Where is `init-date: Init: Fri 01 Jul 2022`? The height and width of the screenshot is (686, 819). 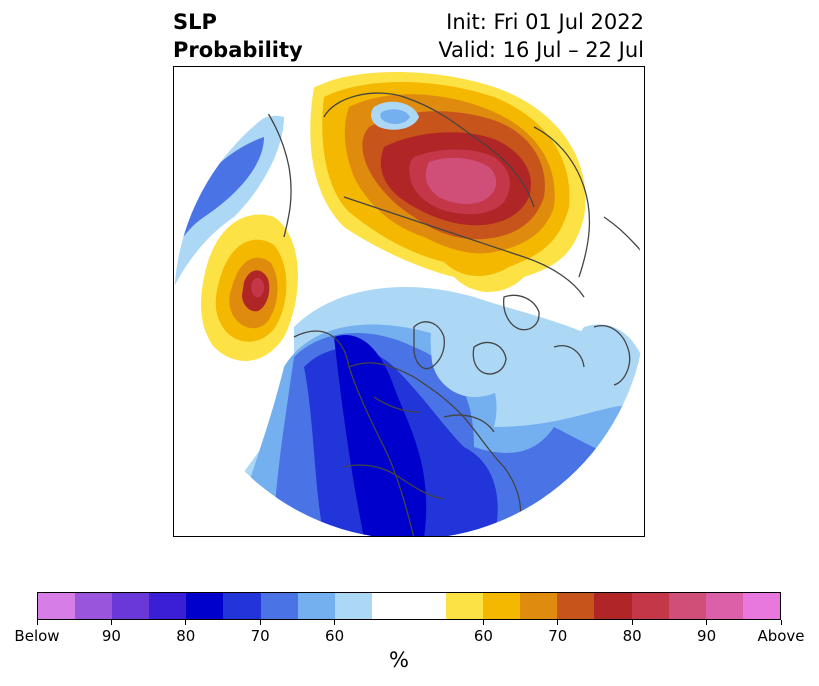 init-date: Init: Fri 01 Jul 2022 is located at coordinates (545, 22).